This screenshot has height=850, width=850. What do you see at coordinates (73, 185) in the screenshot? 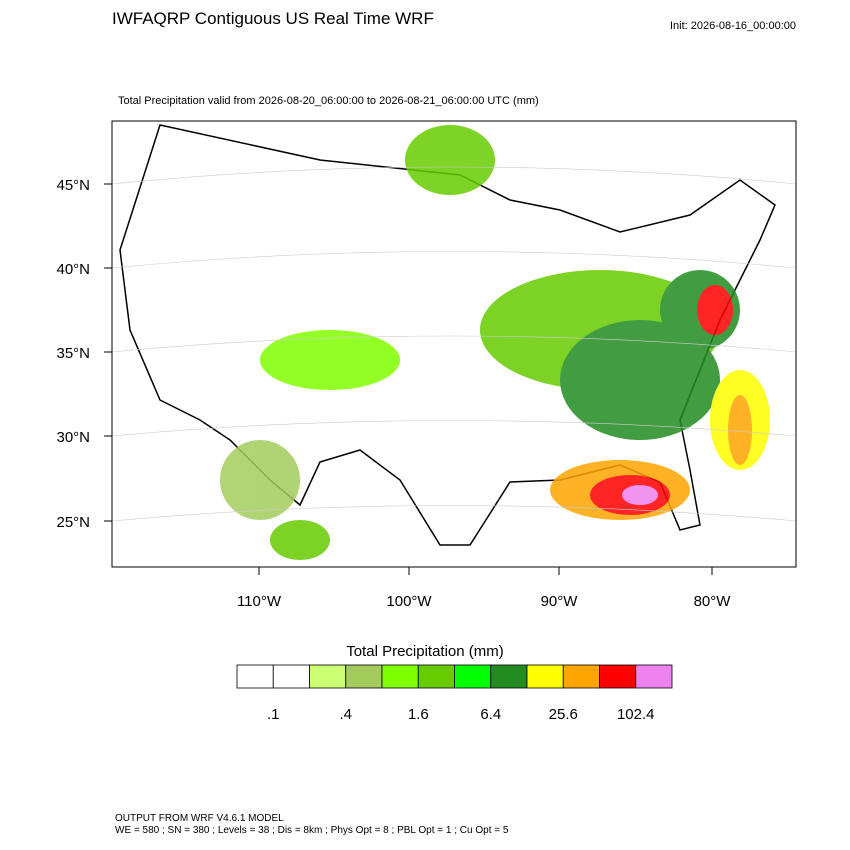
I see `lat-label: 45°N` at bounding box center [73, 185].